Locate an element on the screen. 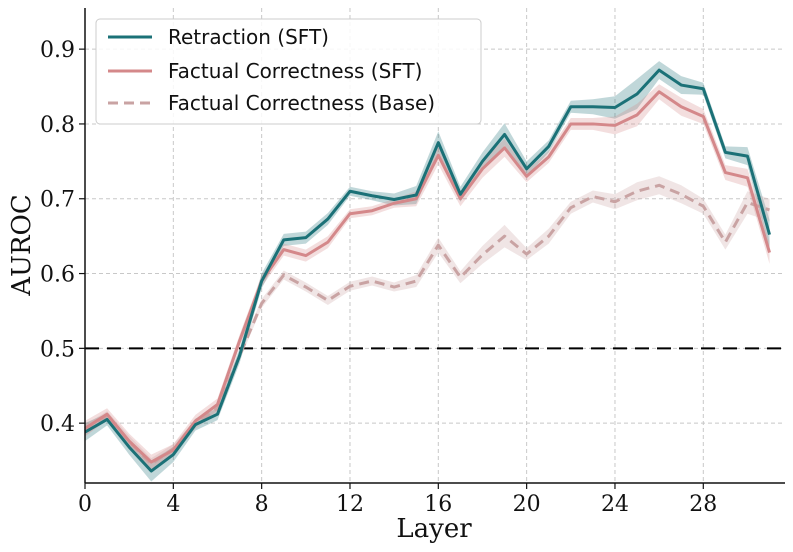  x-tick-label: 4 is located at coordinates (173, 504).